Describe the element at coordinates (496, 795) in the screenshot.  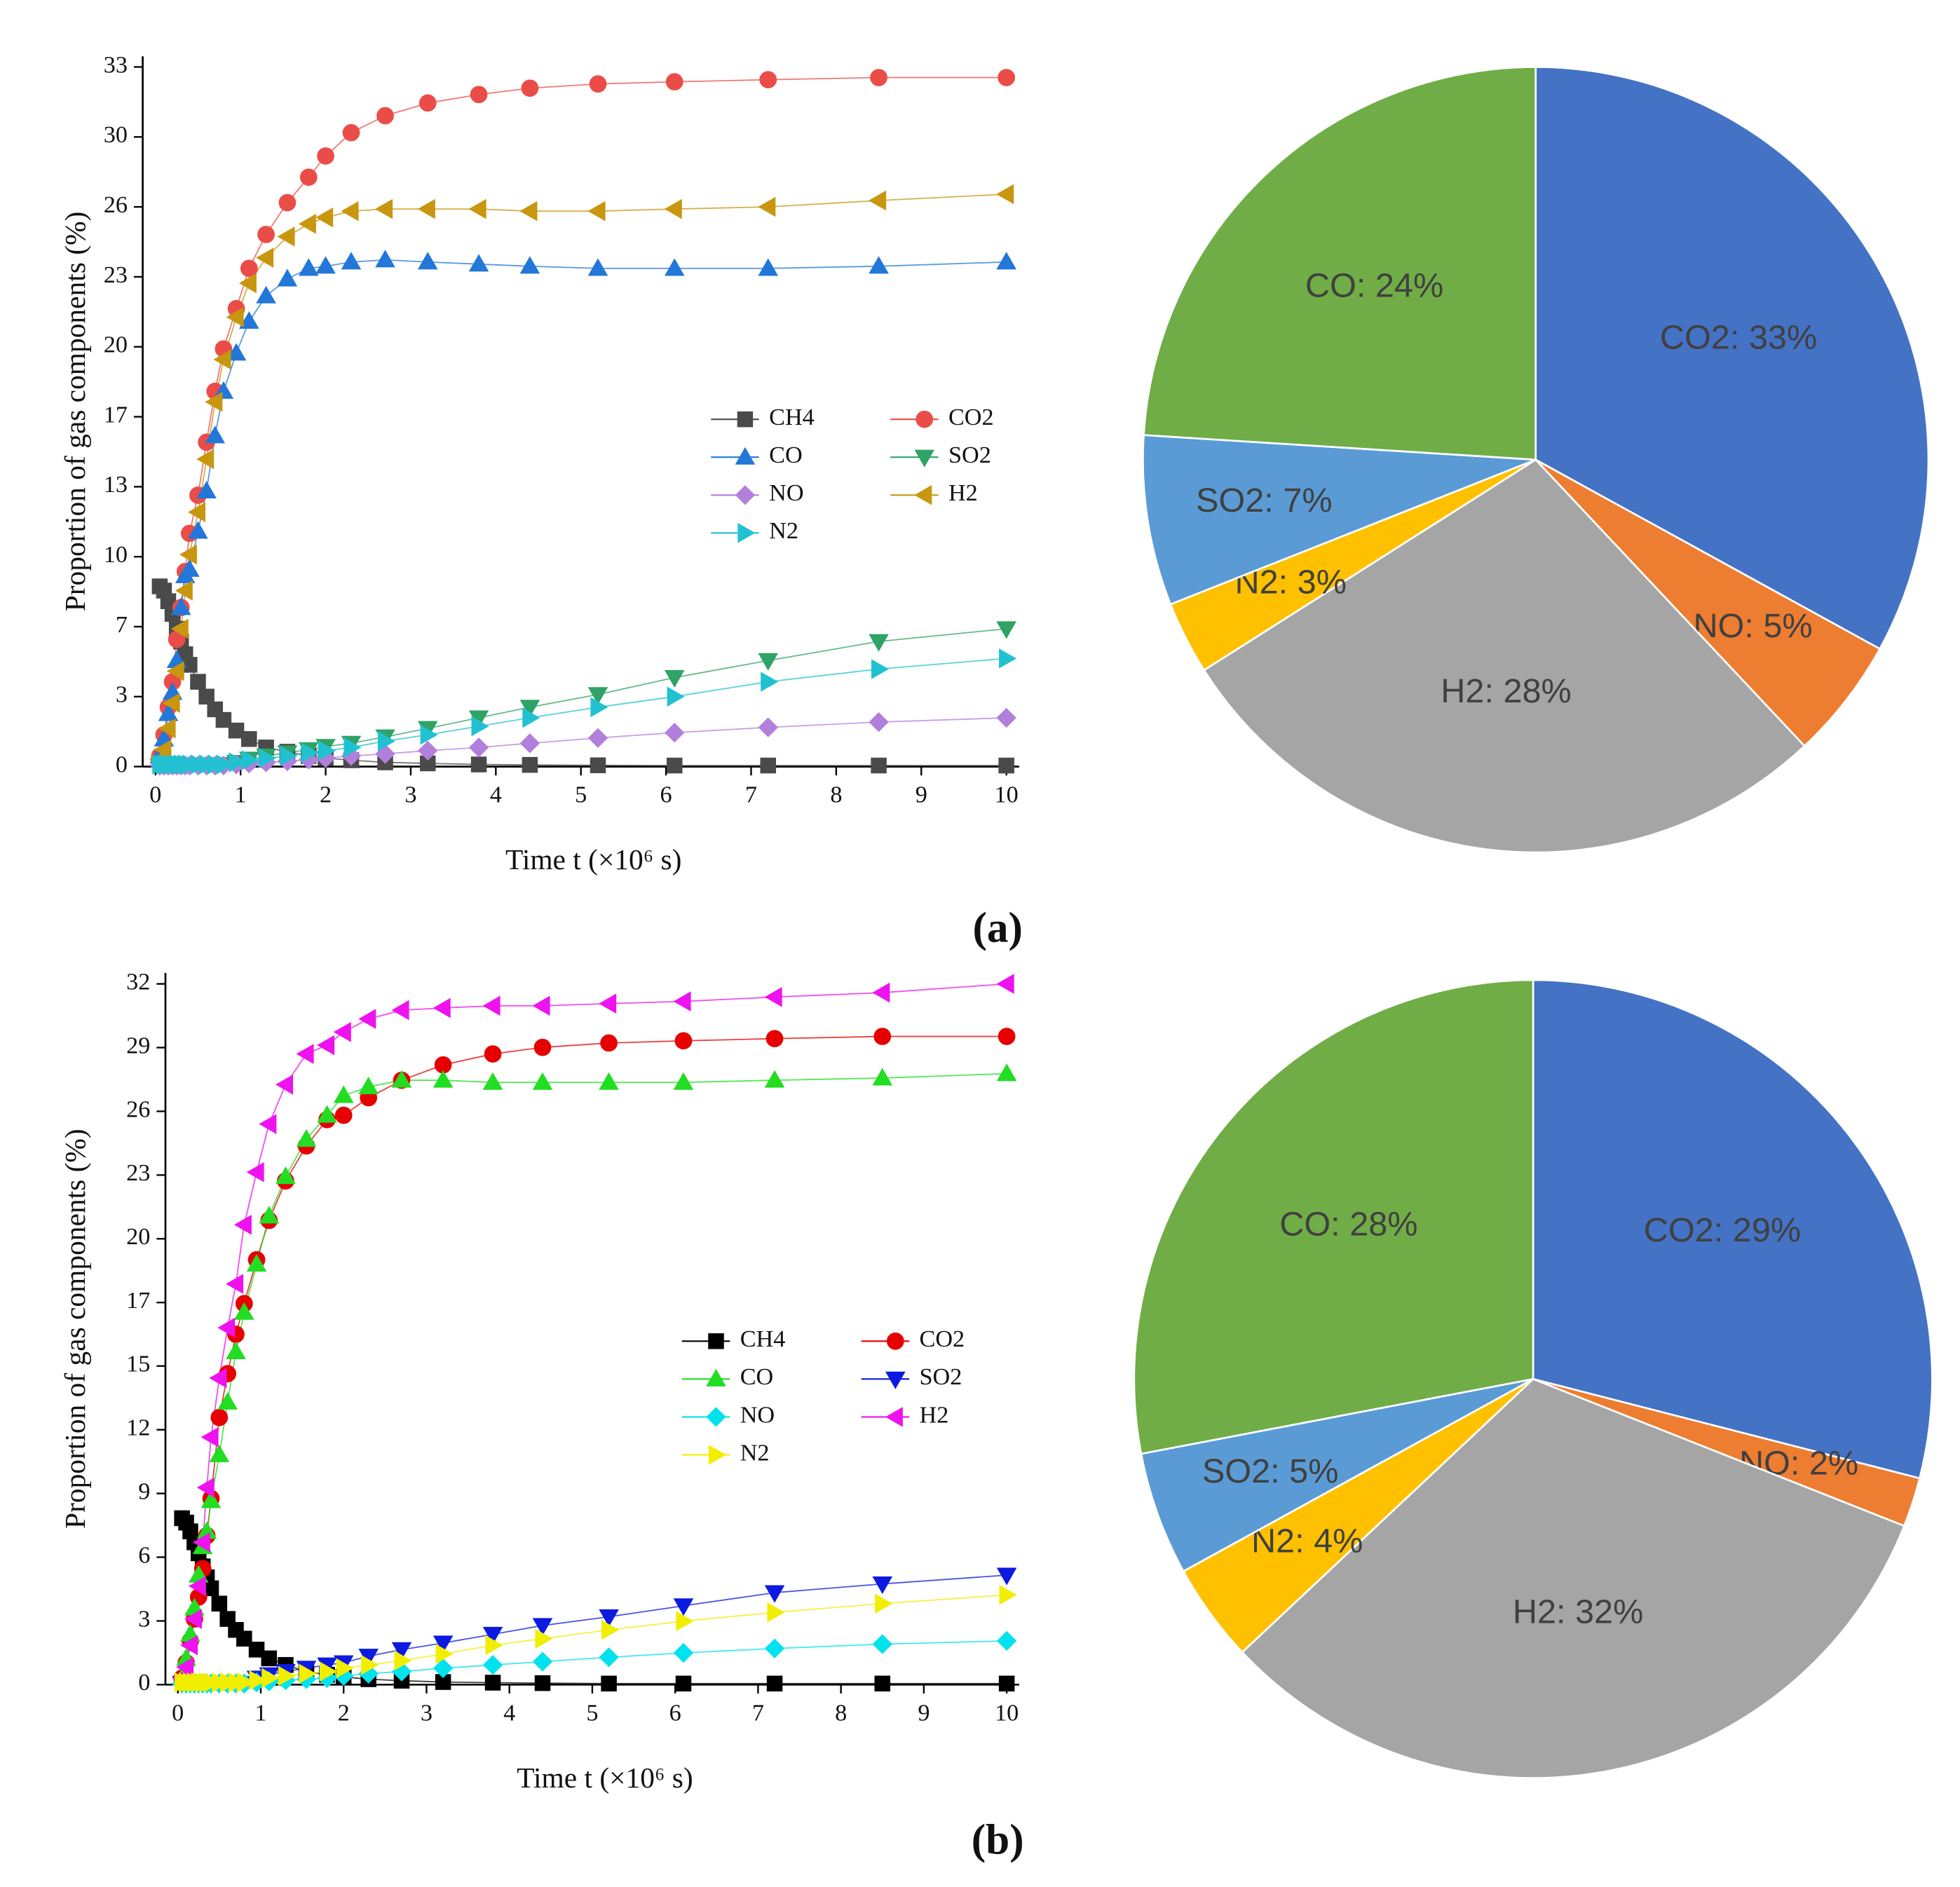
I see `x-tick-label: 4` at that location.